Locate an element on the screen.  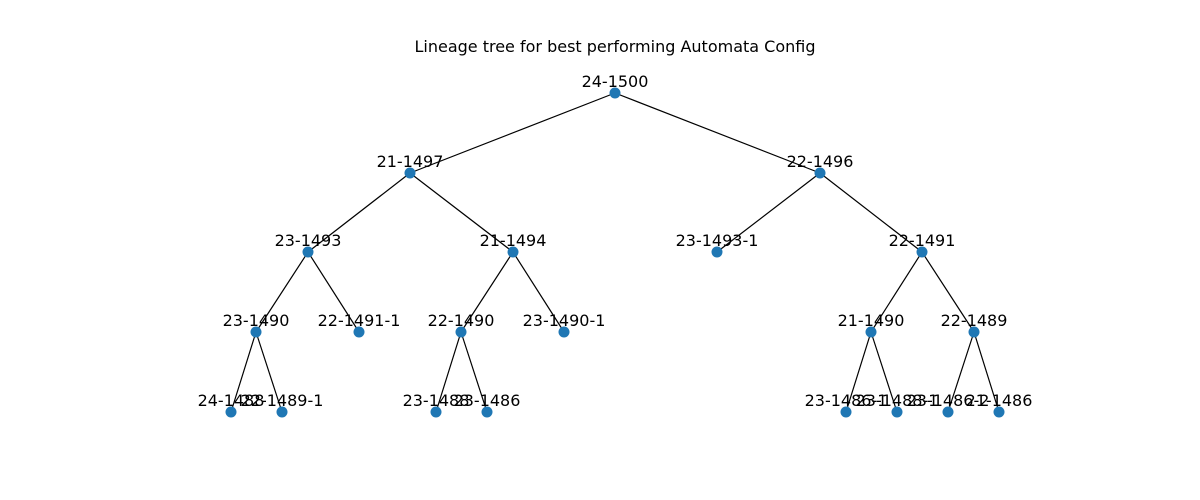
tree-node-label: 23-1486-1 is located at coordinates (846, 400).